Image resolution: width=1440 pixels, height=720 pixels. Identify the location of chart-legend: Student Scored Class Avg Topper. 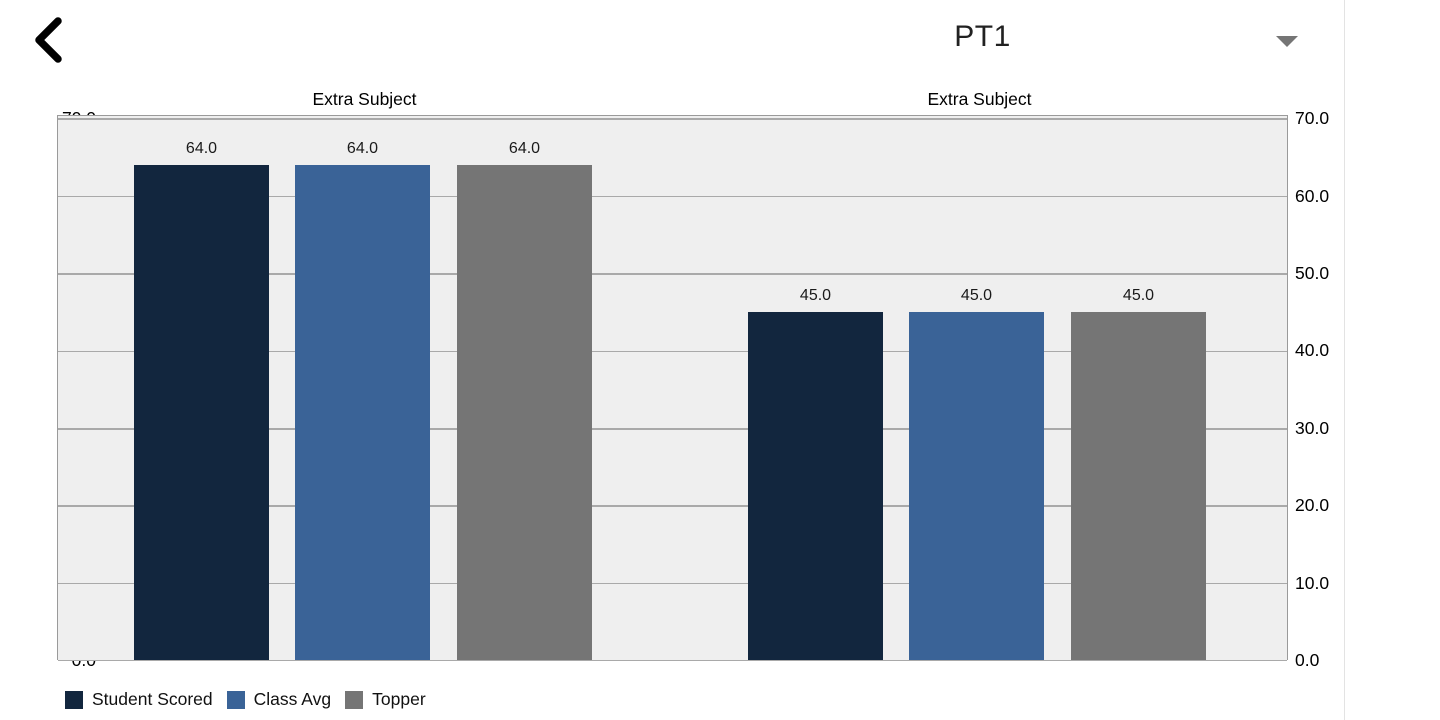
(245, 699).